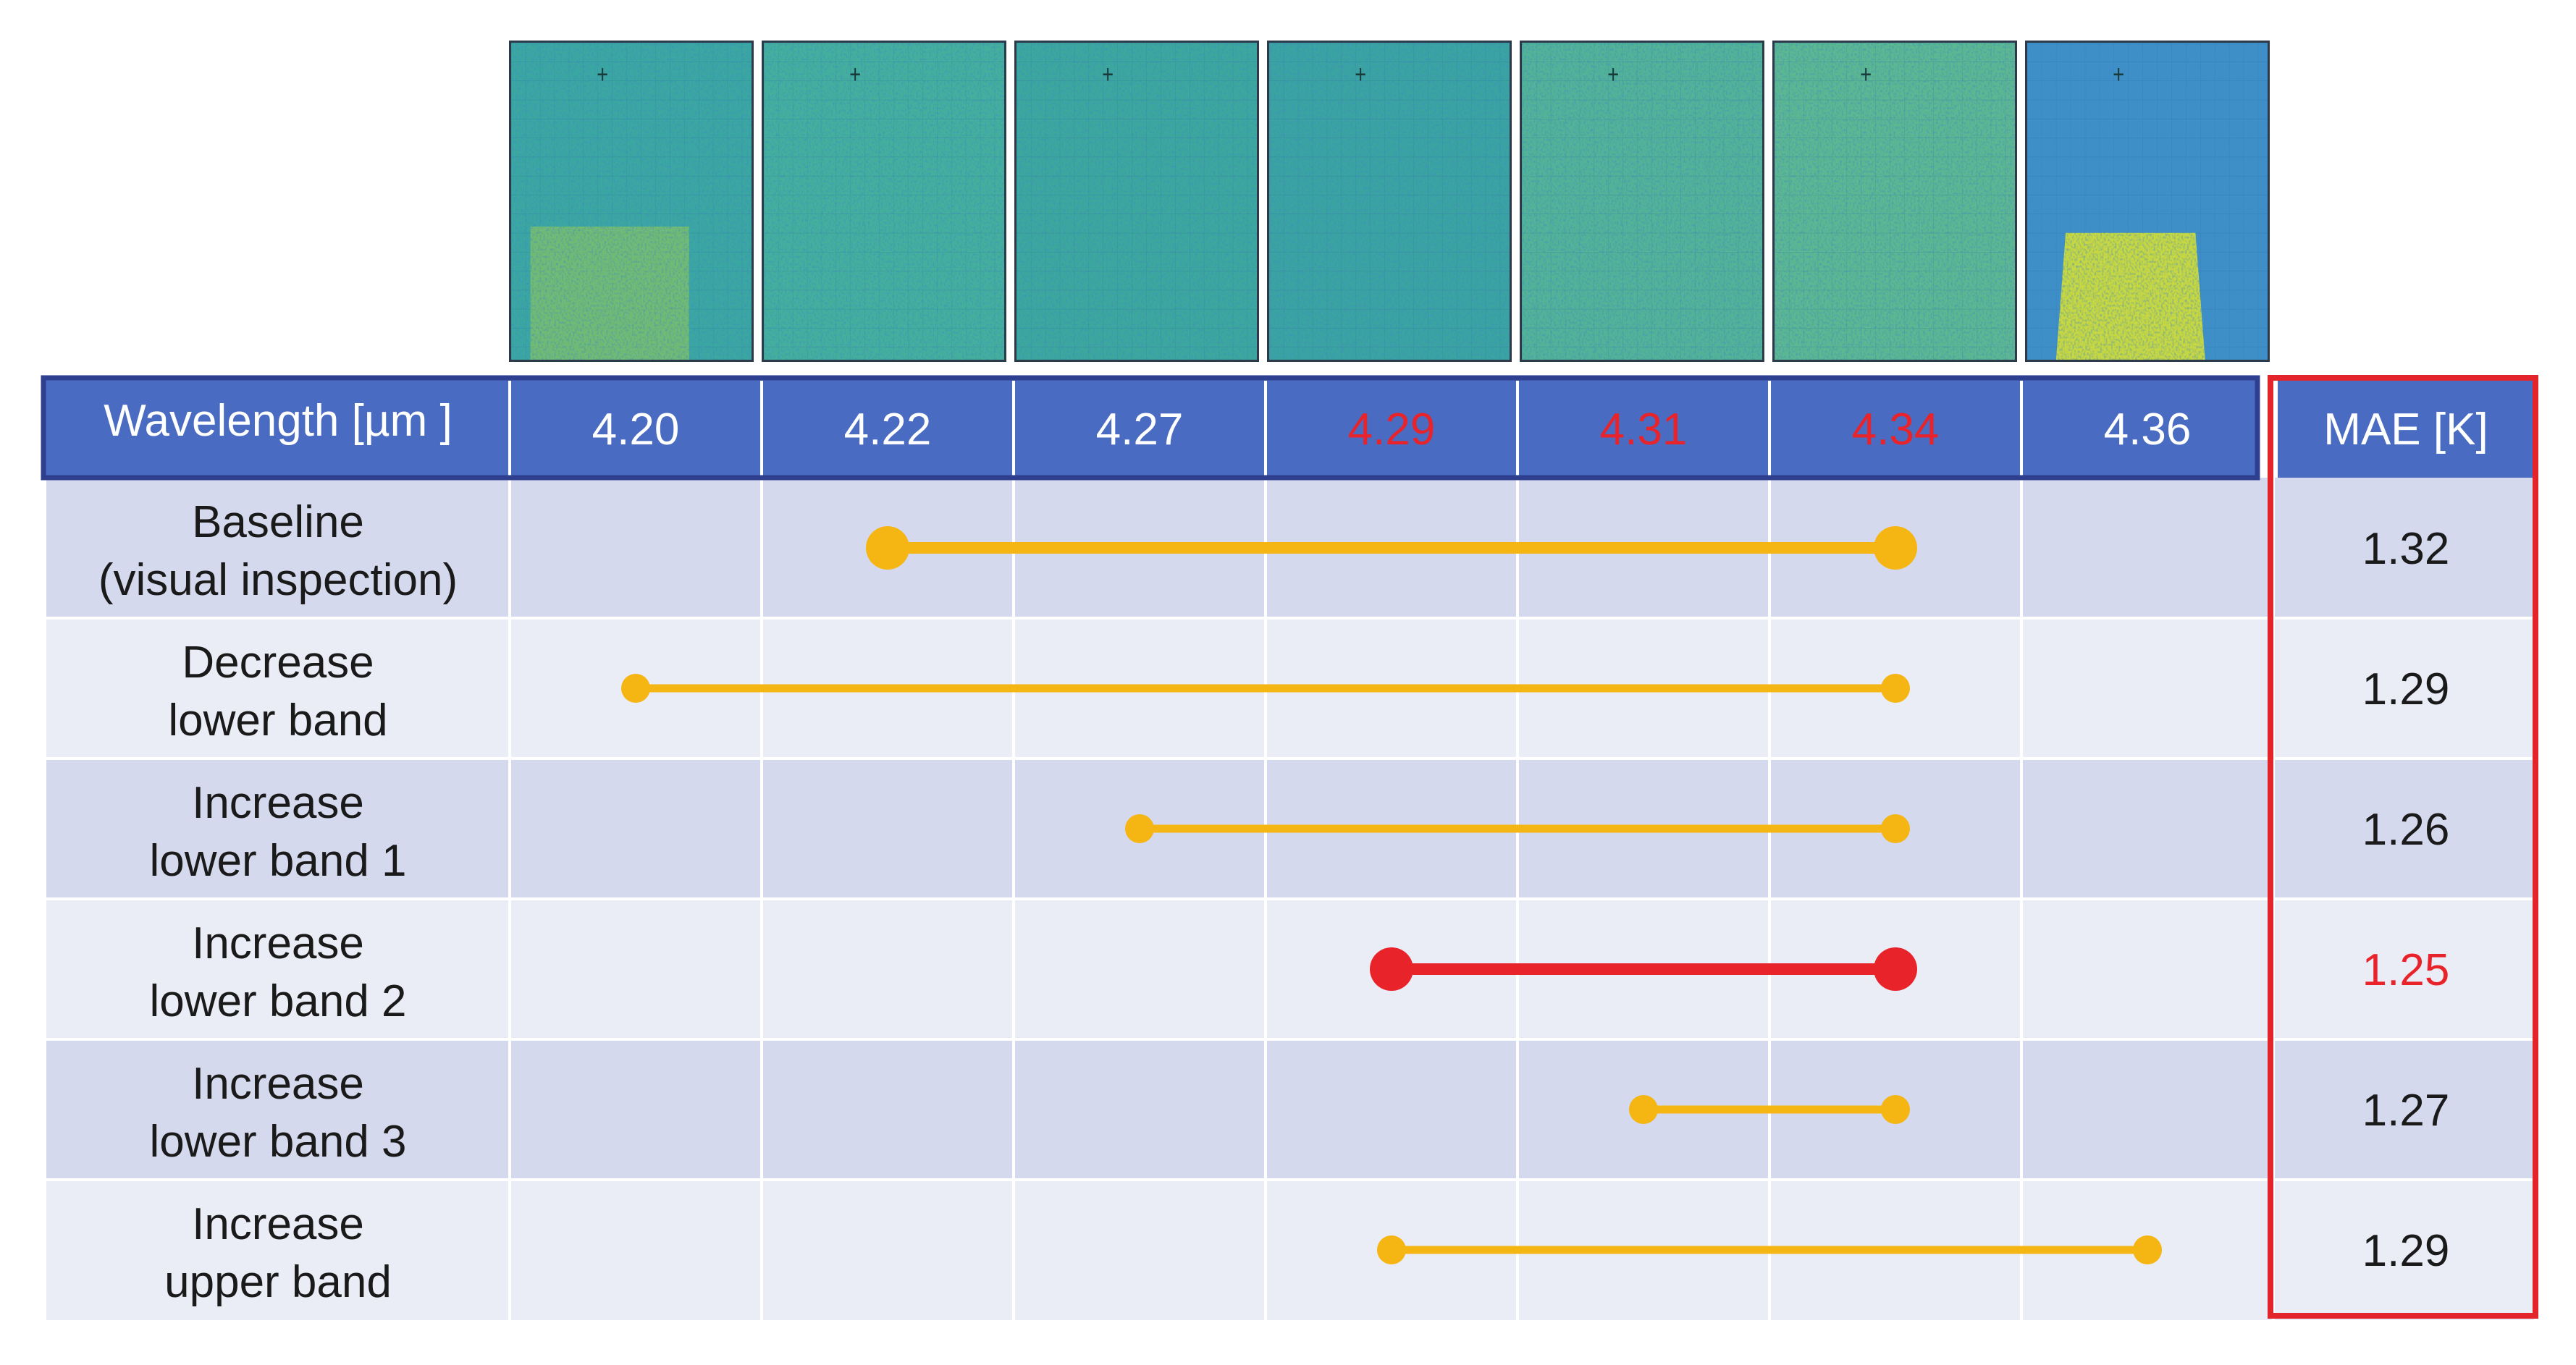  What do you see at coordinates (277, 861) in the screenshot?
I see `row-label-line2: lower band 1` at bounding box center [277, 861].